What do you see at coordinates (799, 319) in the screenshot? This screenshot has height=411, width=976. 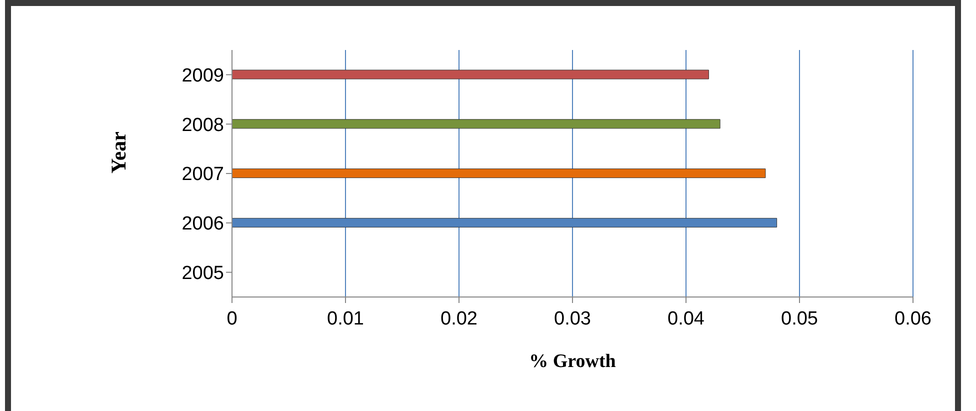 I see `x-tick-label: 0.05` at bounding box center [799, 319].